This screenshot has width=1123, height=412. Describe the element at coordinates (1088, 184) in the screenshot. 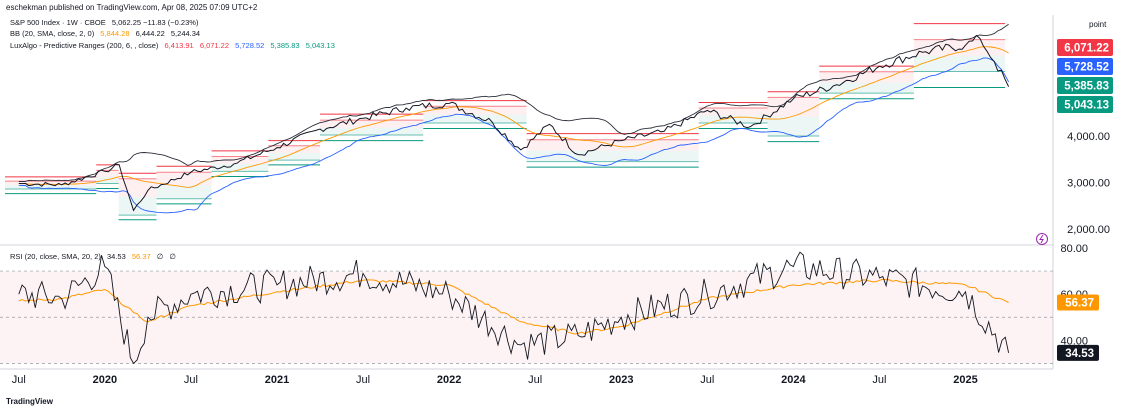

I see `price-tick-label: 3,000.00` at that location.